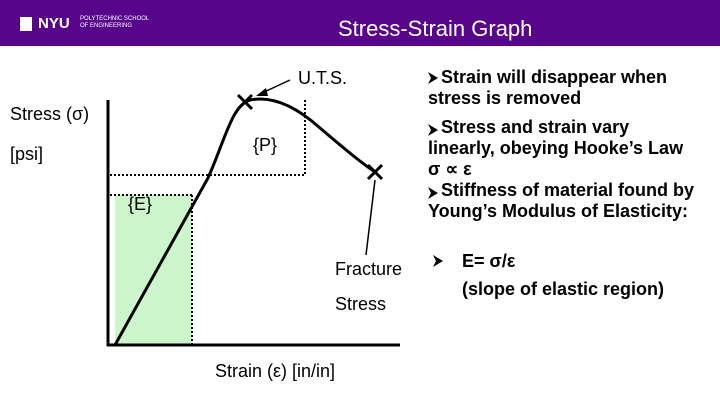 The image size is (720, 405). Describe the element at coordinates (535, 127) in the screenshot. I see `bullet-line: Stress and strain vary` at that location.